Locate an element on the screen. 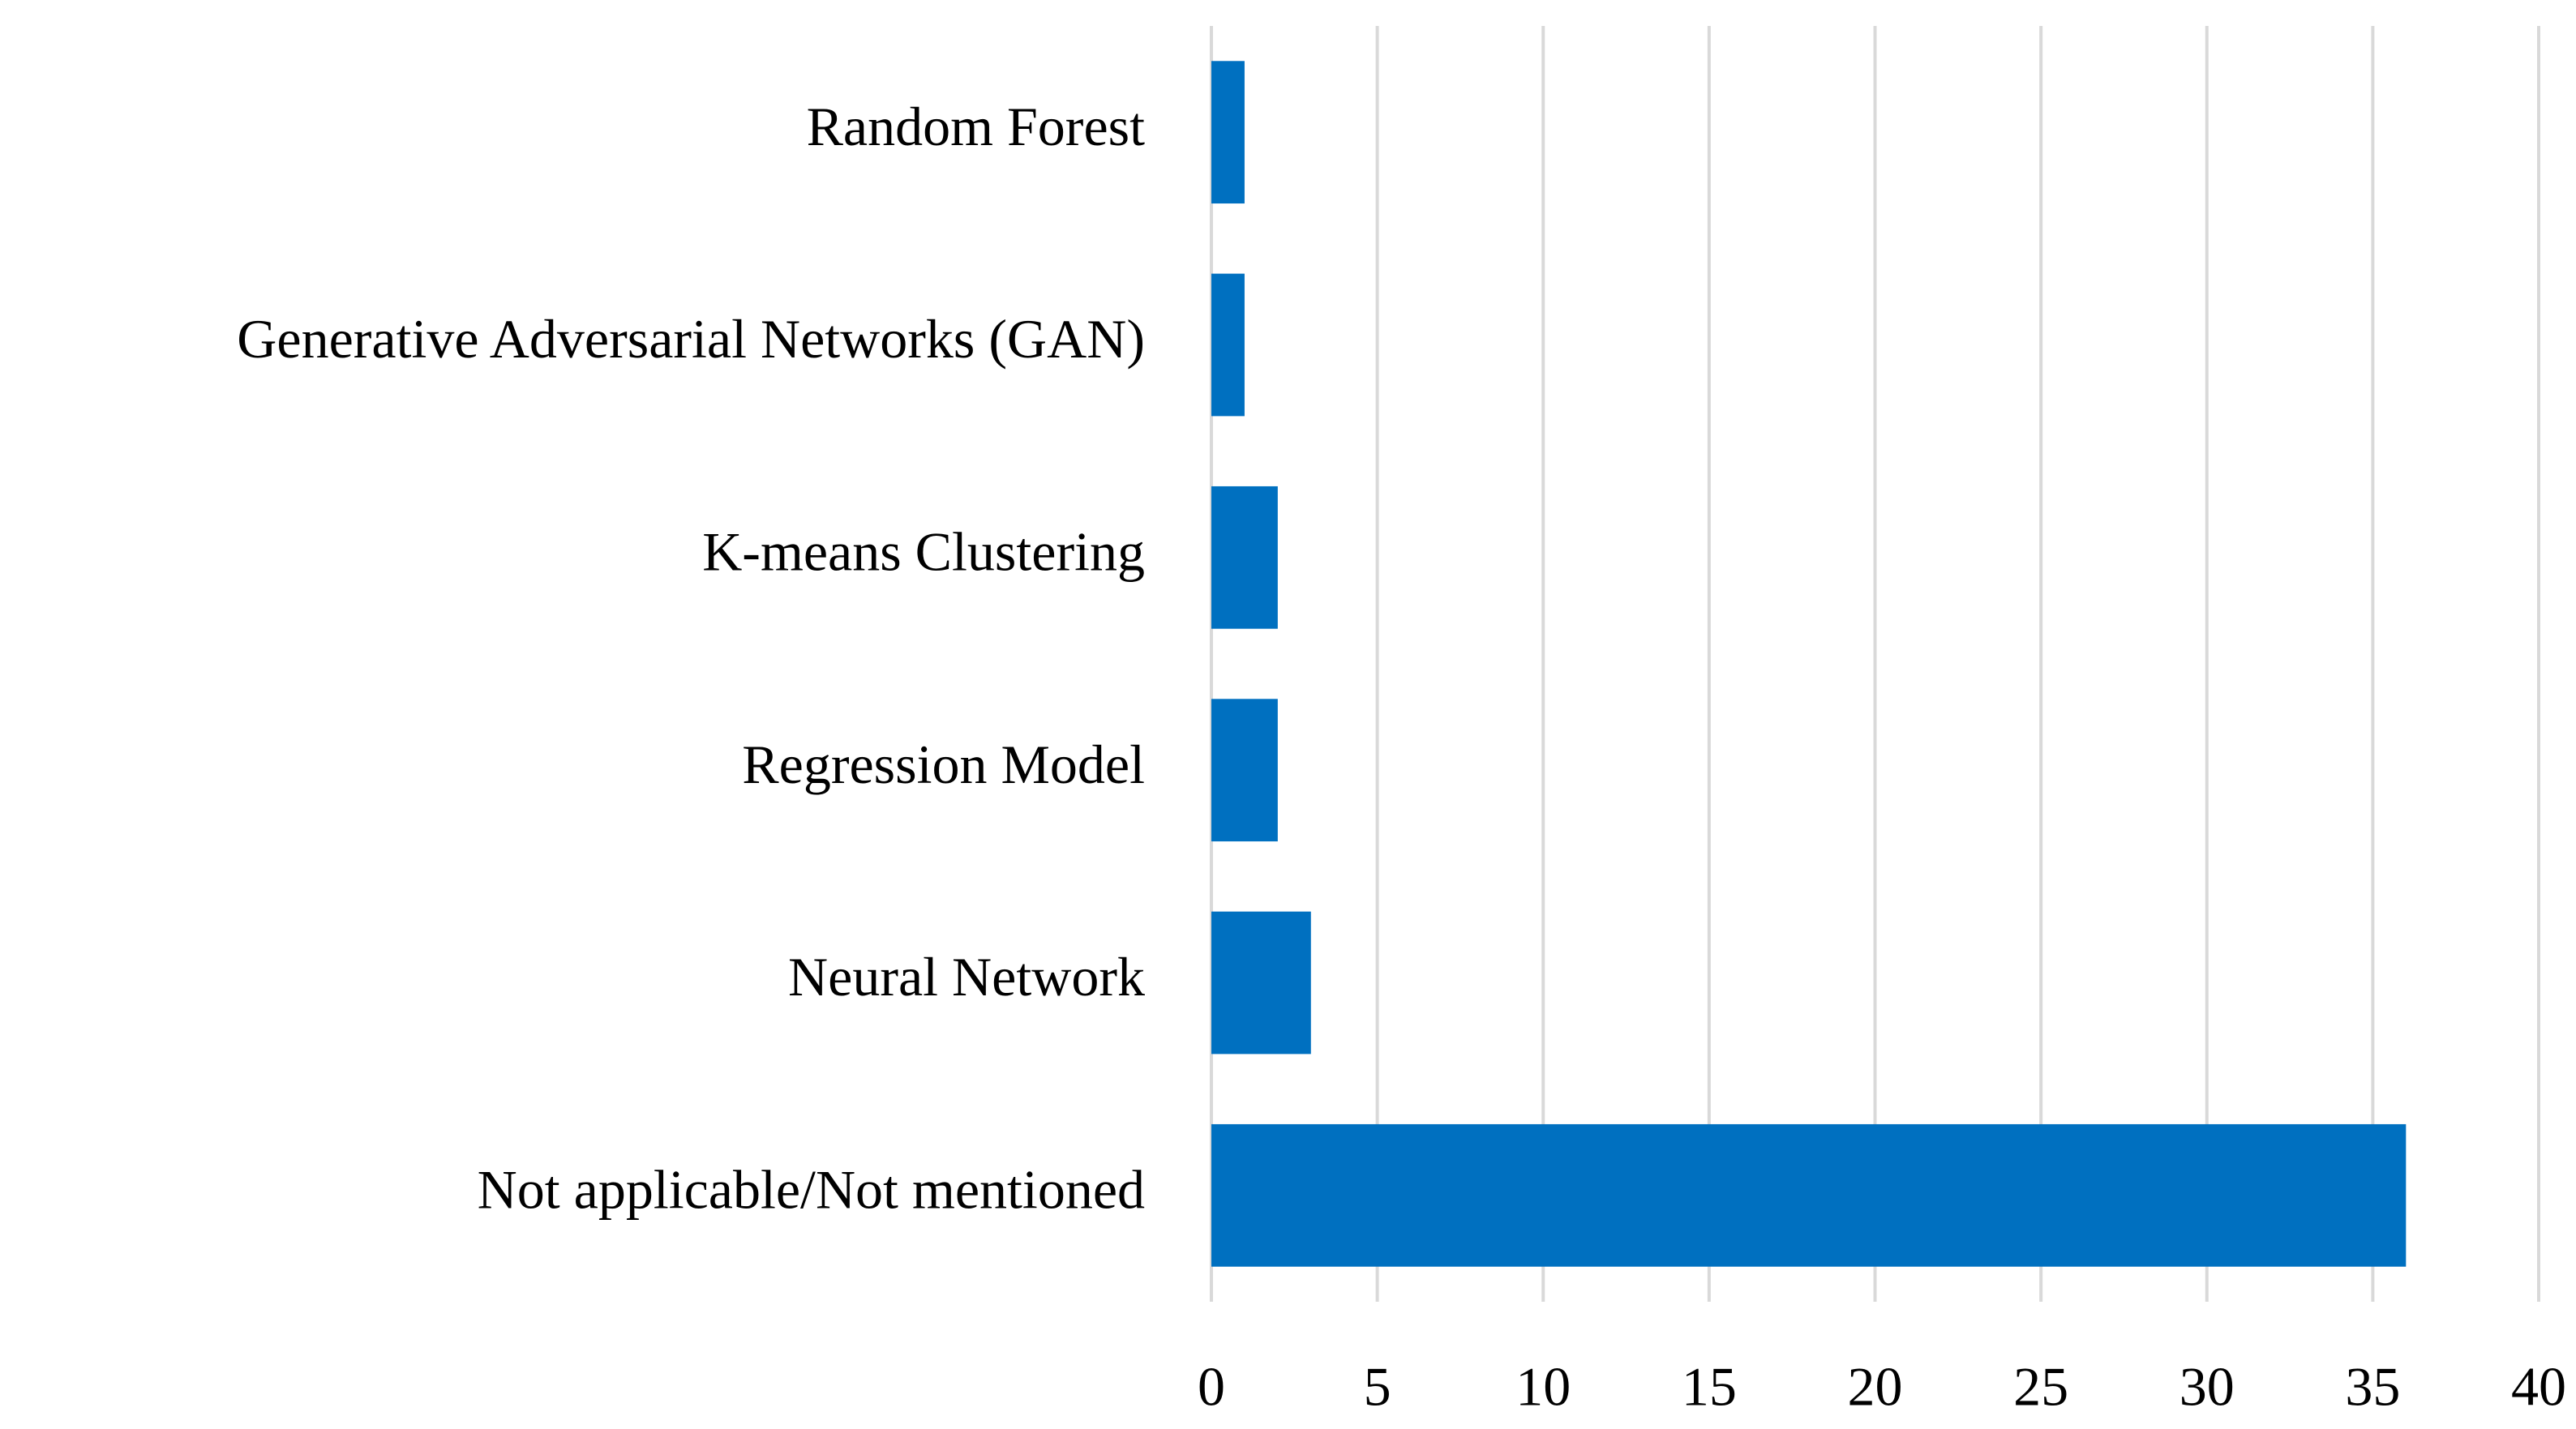 This screenshot has width=2576, height=1429. x-tick-label: 5 is located at coordinates (1377, 1387).